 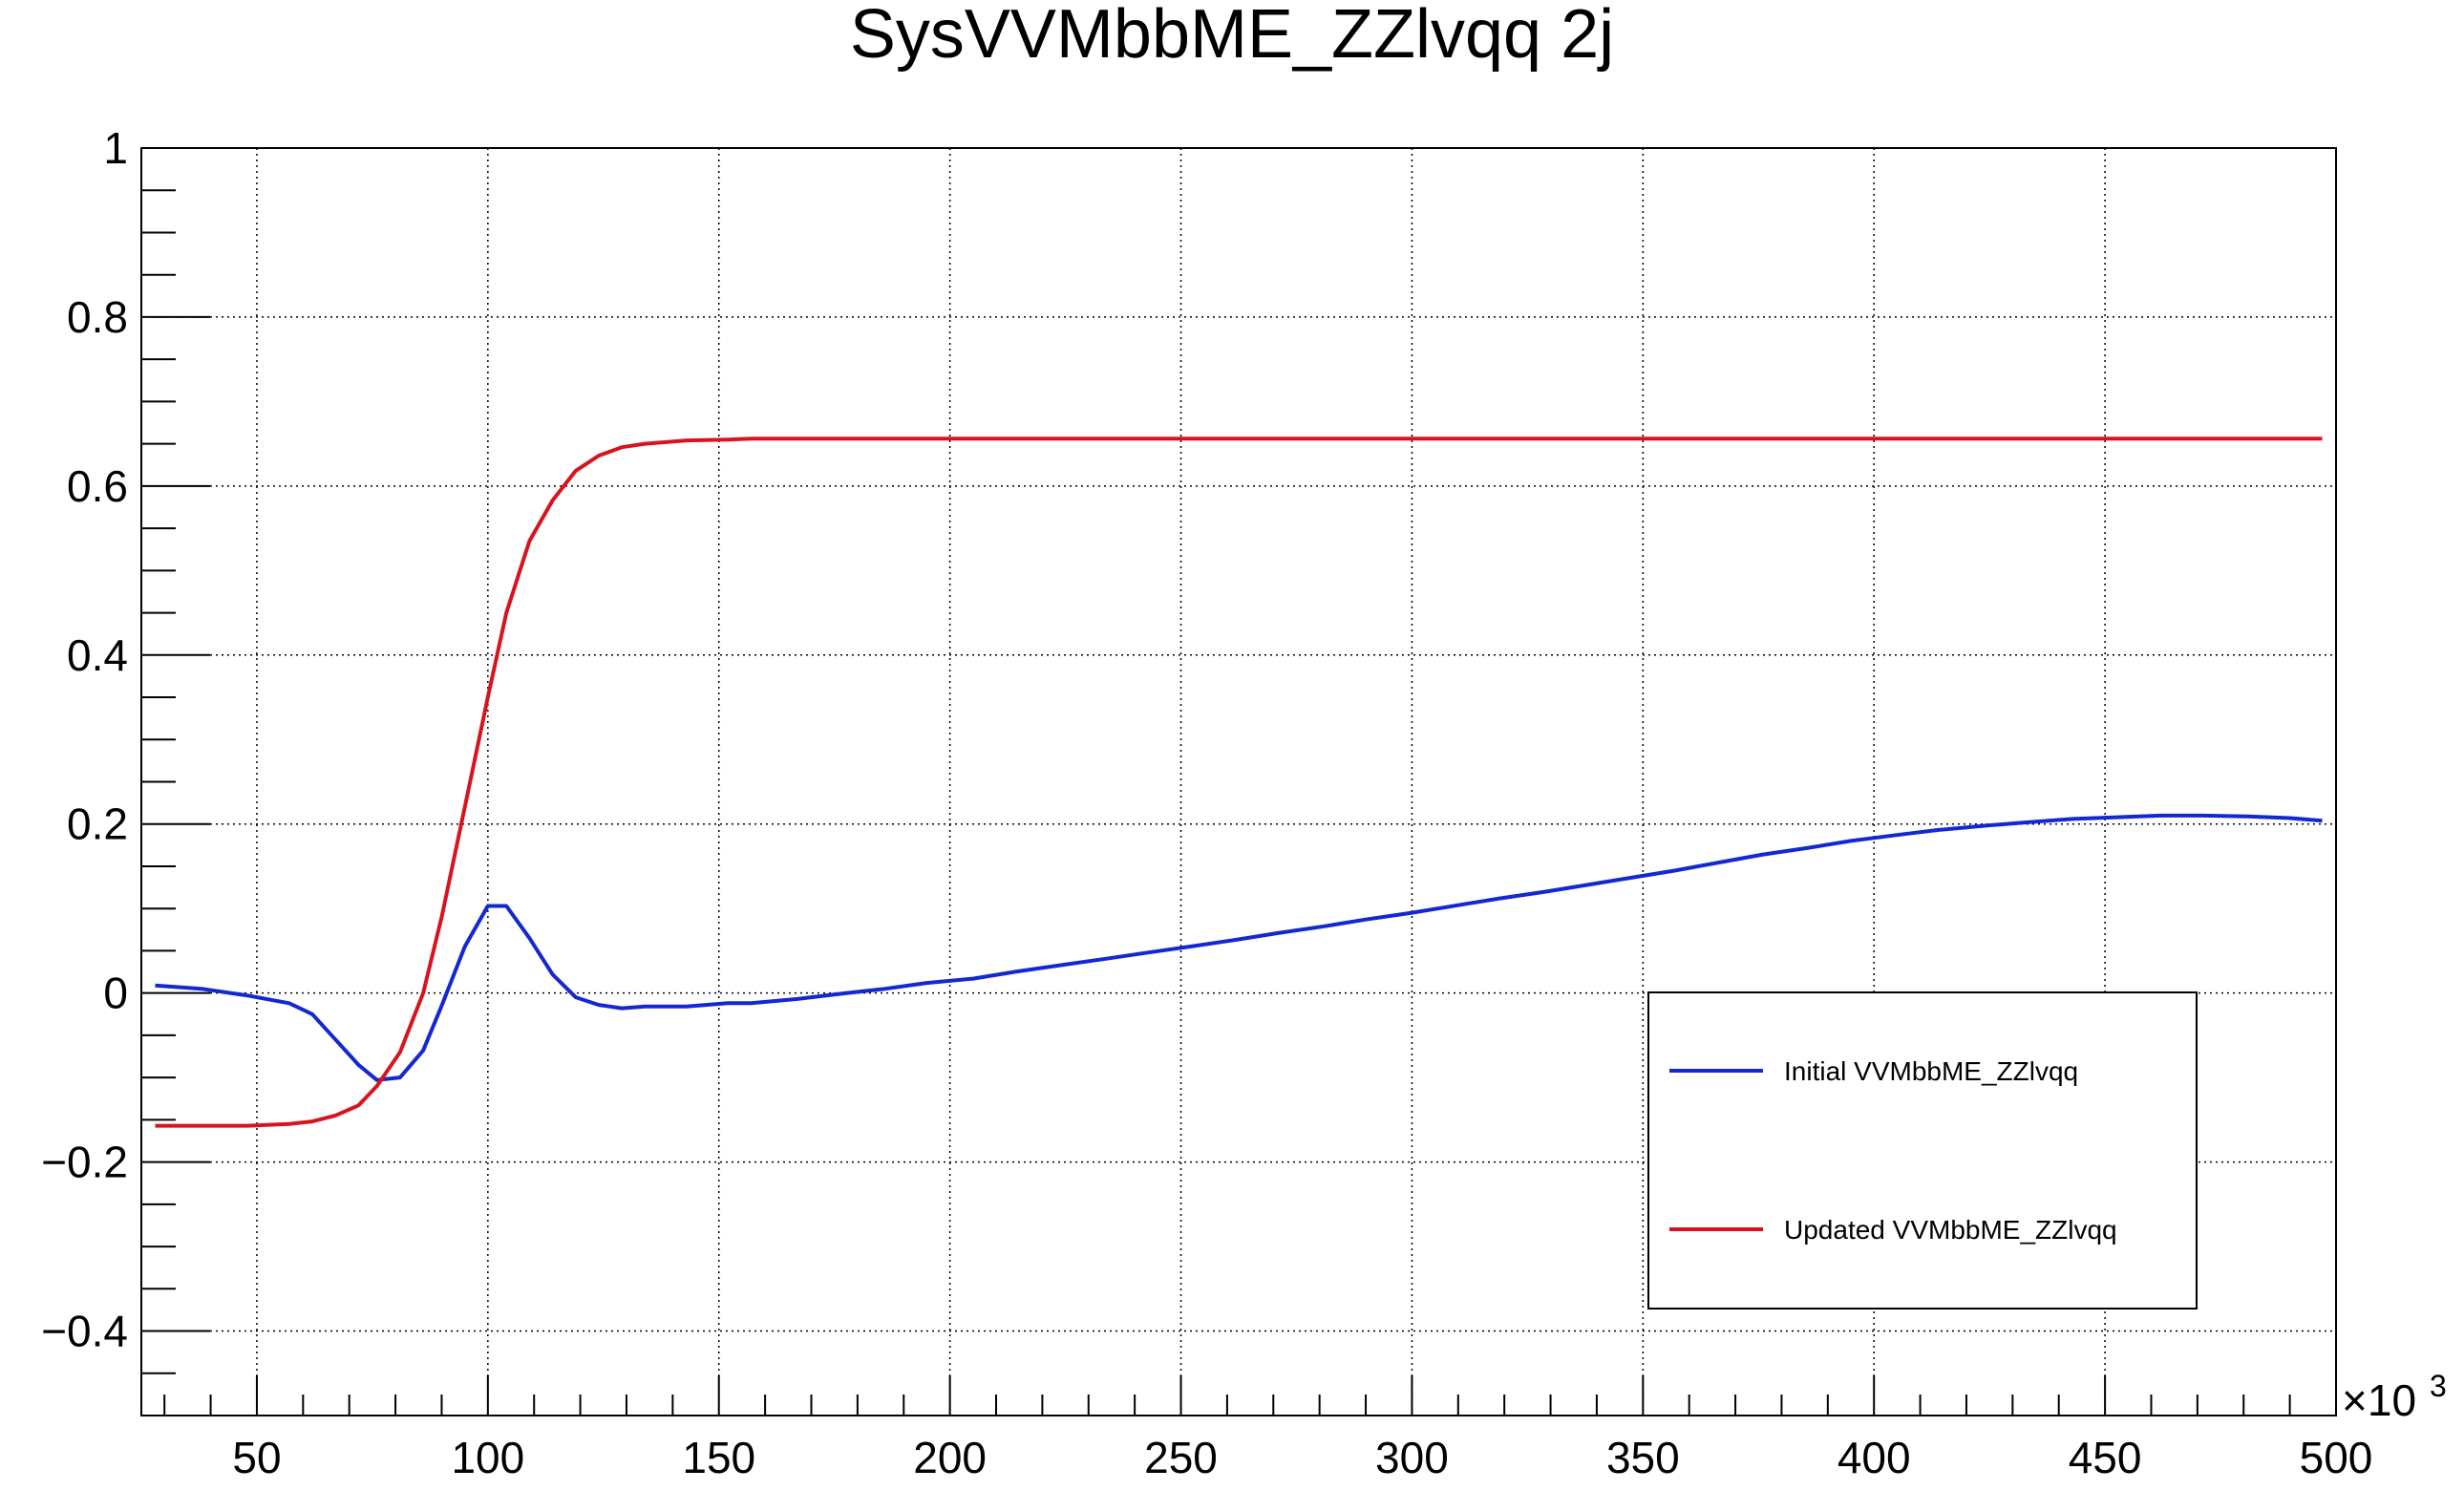 I want to click on x-tick-label: 350, so click(x=1643, y=1457).